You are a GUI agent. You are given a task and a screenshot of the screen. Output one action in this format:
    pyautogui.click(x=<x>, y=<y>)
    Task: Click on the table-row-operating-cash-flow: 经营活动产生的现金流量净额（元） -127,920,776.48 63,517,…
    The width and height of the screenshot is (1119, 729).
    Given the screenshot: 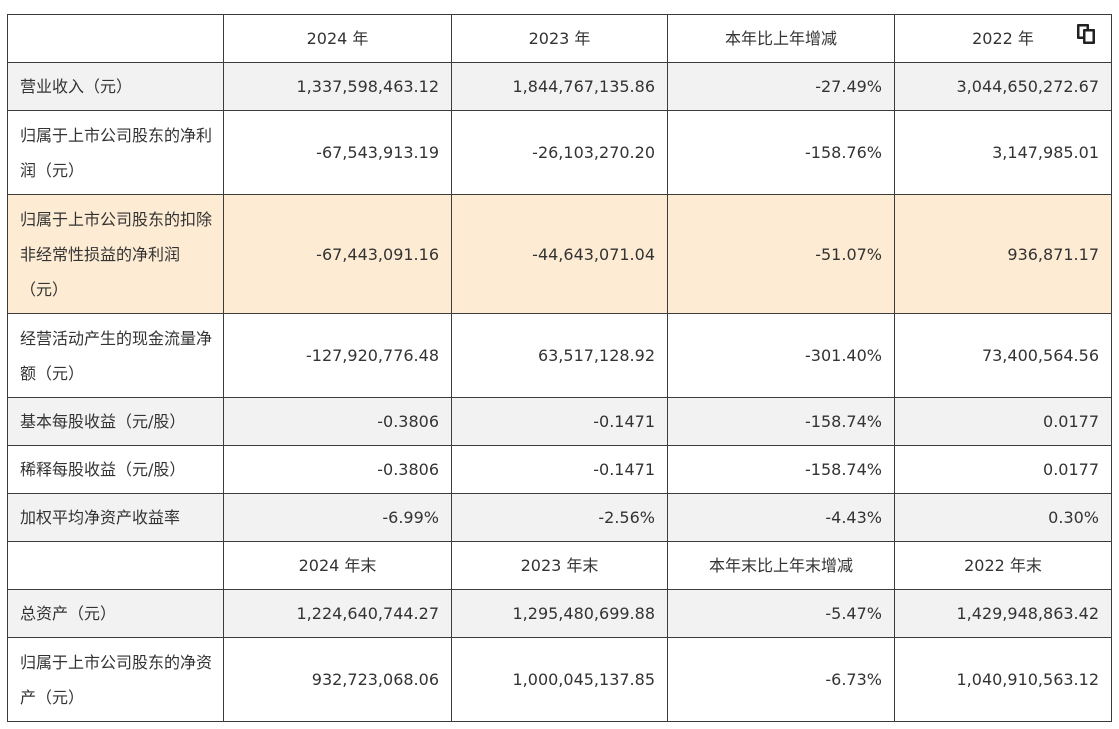 What is the action you would take?
    pyautogui.click(x=559, y=355)
    